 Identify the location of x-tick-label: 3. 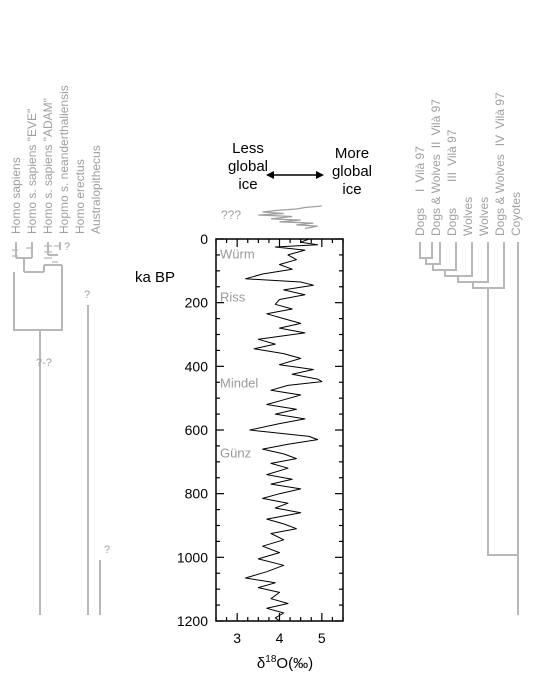
(237, 638).